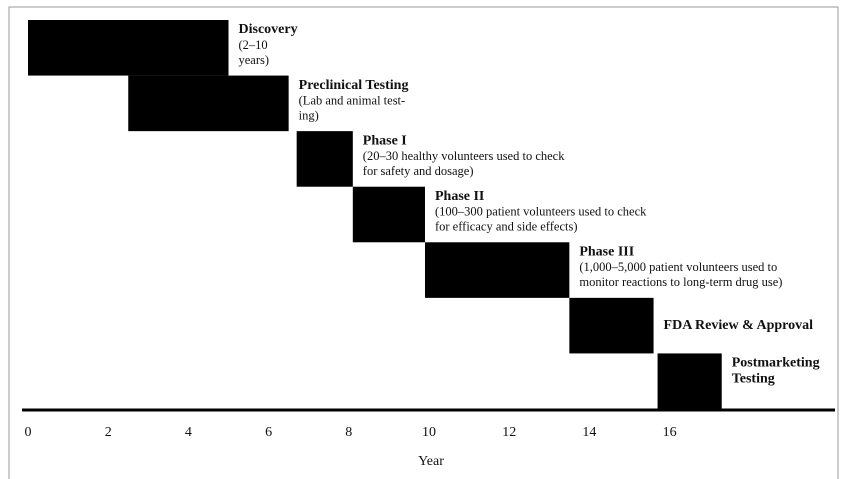 This screenshot has height=479, width=847. I want to click on x-axis-label: Year, so click(431, 461).